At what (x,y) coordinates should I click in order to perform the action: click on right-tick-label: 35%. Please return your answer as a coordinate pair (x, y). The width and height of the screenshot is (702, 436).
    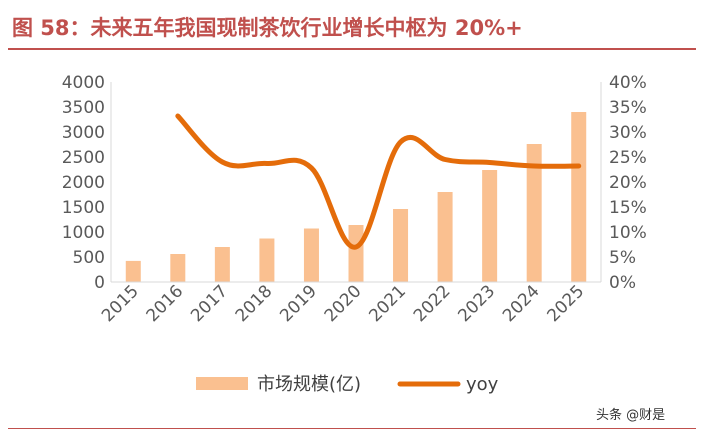
    Looking at the image, I should click on (628, 108).